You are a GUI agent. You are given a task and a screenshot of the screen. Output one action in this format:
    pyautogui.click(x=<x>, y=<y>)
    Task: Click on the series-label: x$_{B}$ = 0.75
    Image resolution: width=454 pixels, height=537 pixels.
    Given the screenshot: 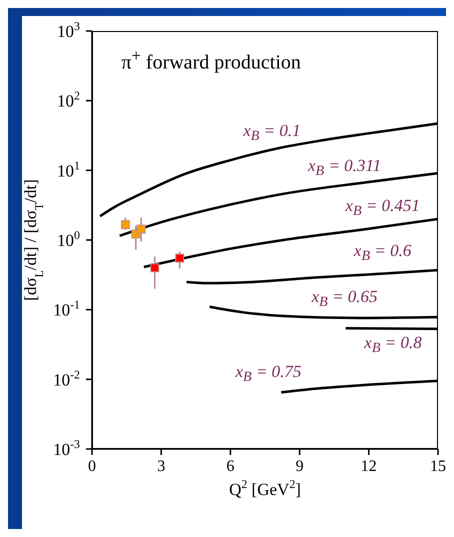 What is the action you would take?
    pyautogui.click(x=268, y=374)
    